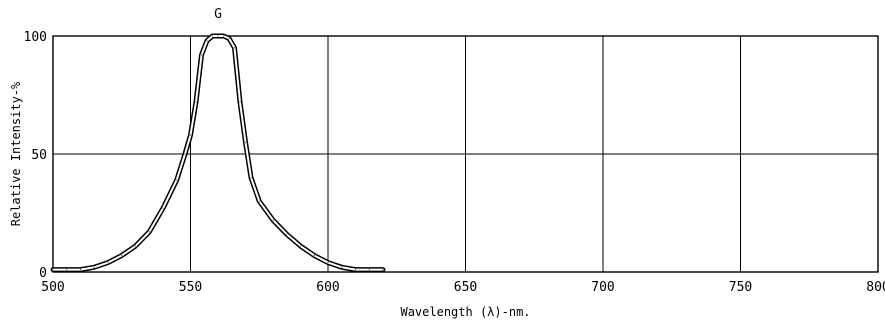  I want to click on x-tick-label-2: 600, so click(327, 287).